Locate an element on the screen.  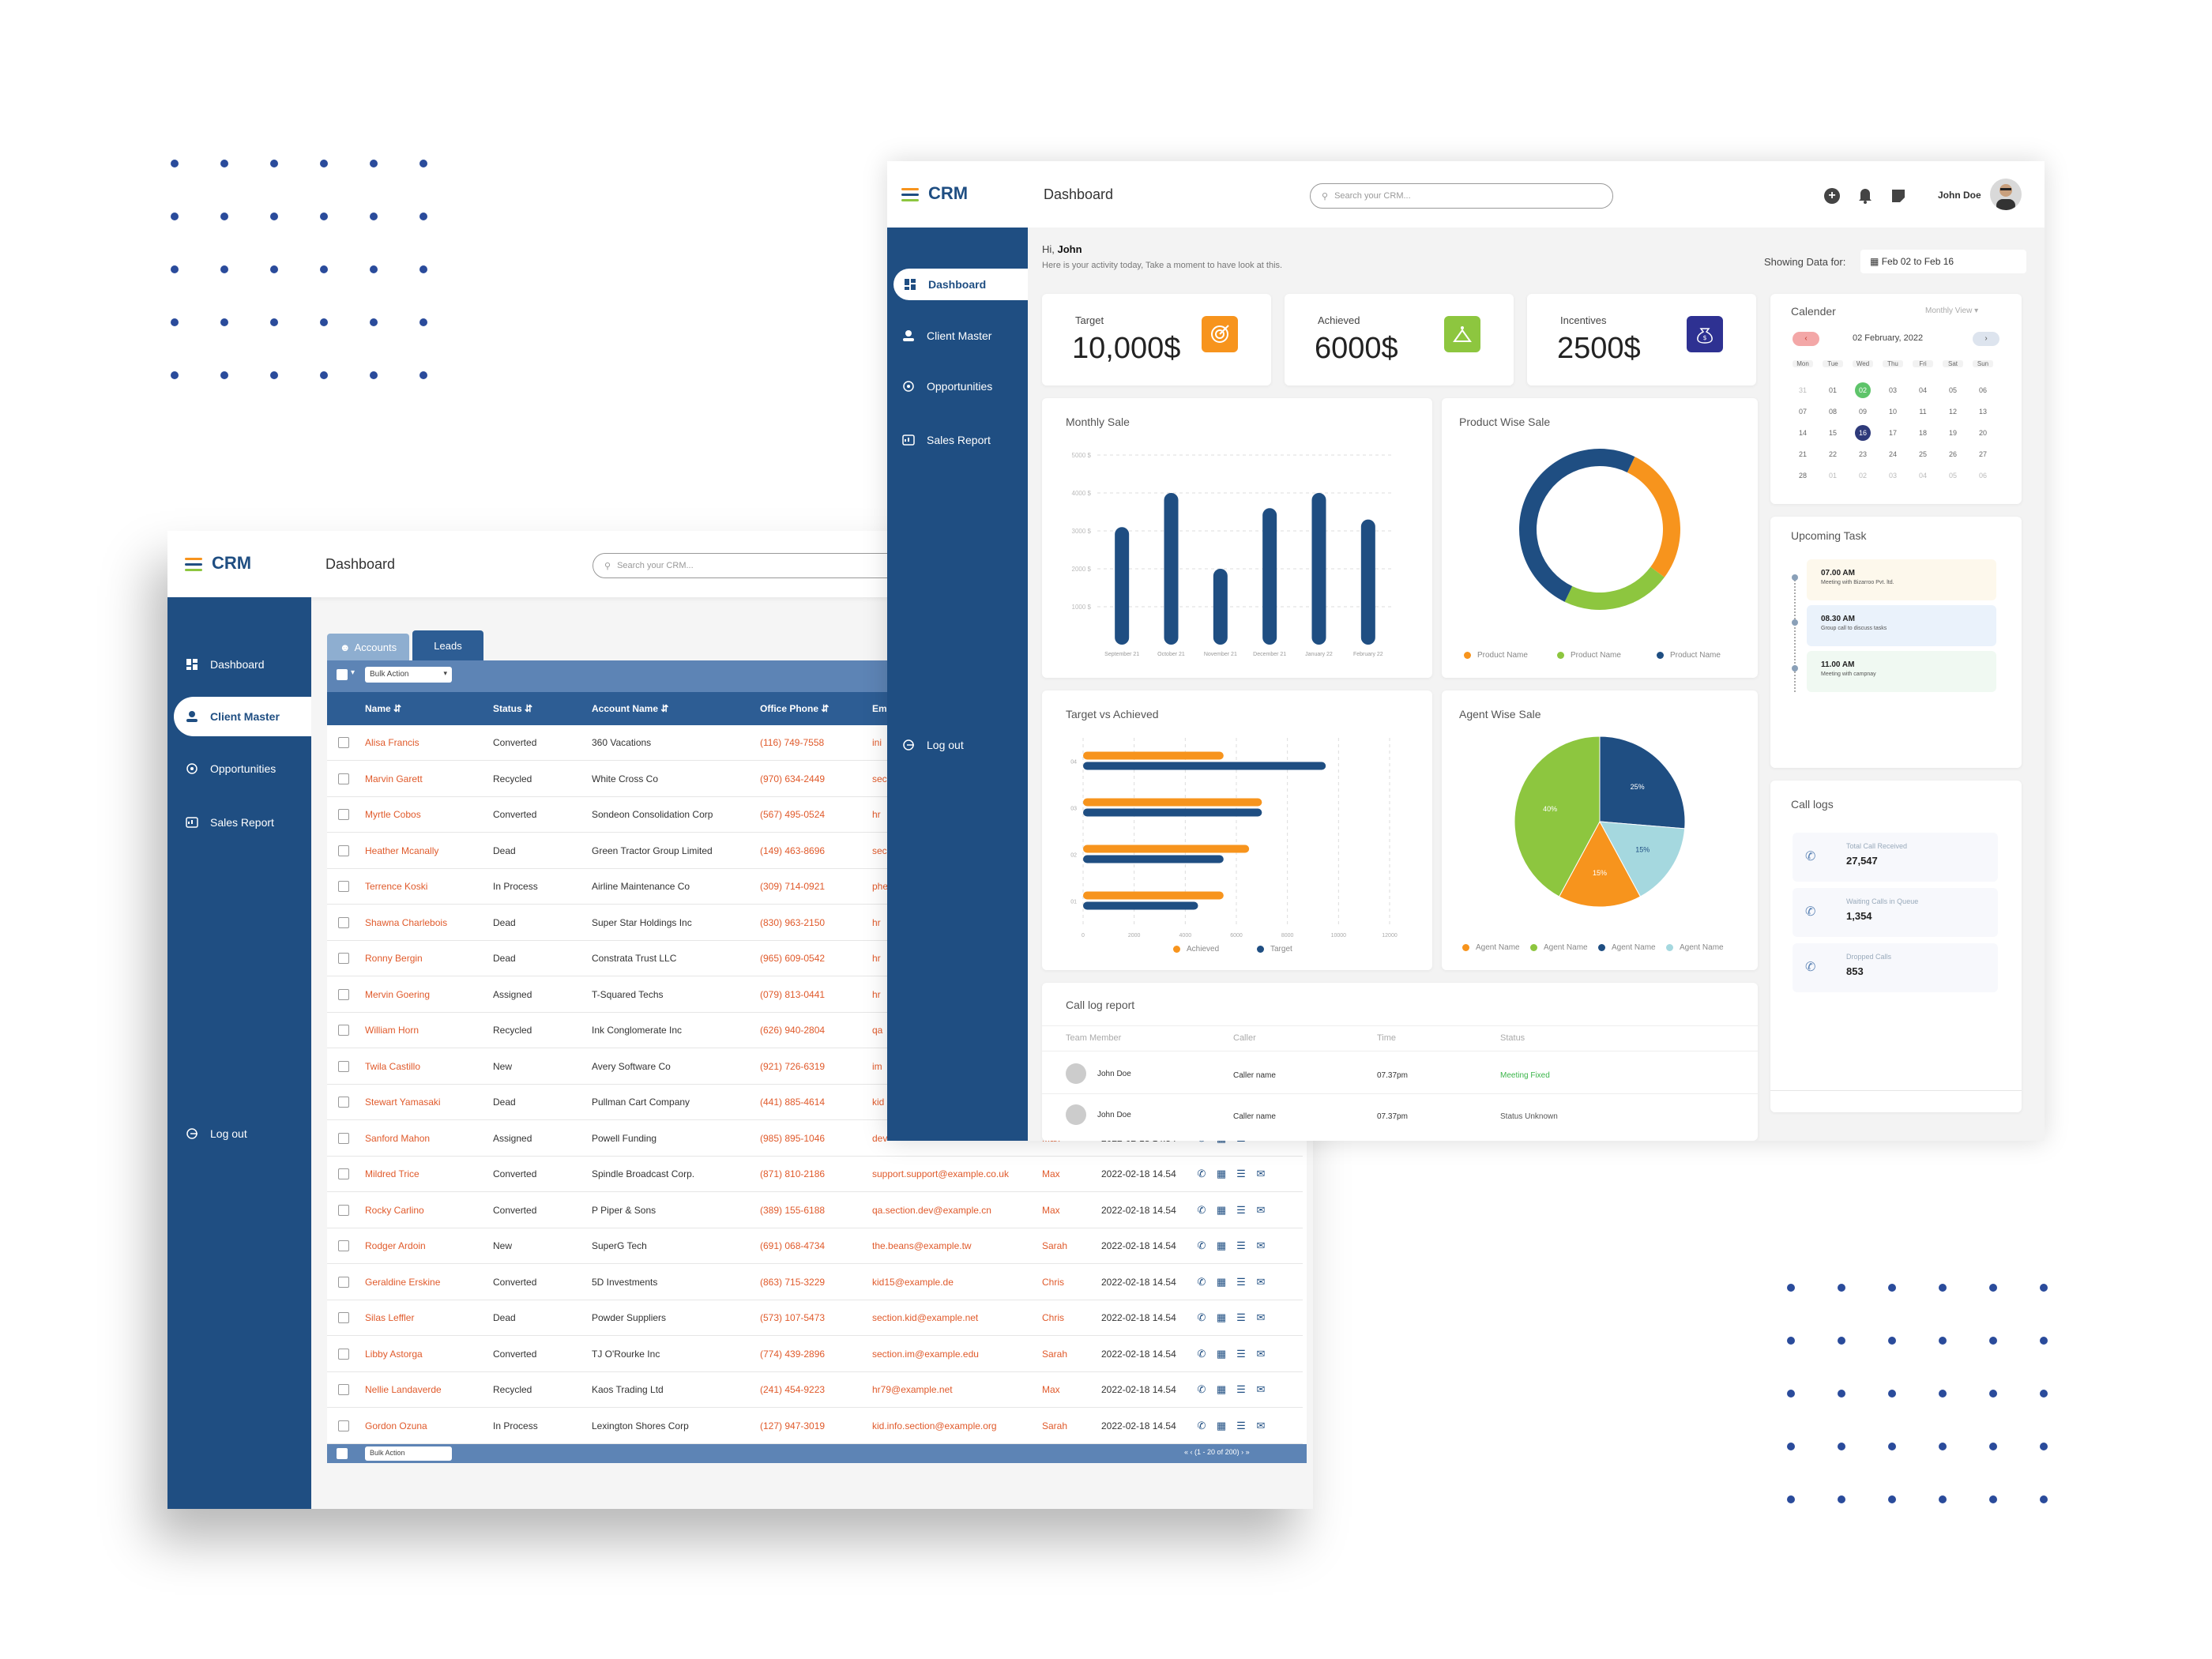
lead-phone: (863) 715-3229 is located at coordinates (793, 1282).